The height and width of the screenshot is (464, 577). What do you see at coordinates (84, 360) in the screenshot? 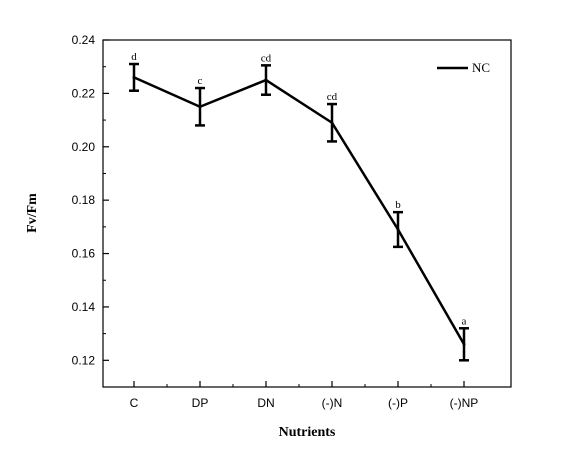
I see `y-tick-label: 0.12` at bounding box center [84, 360].